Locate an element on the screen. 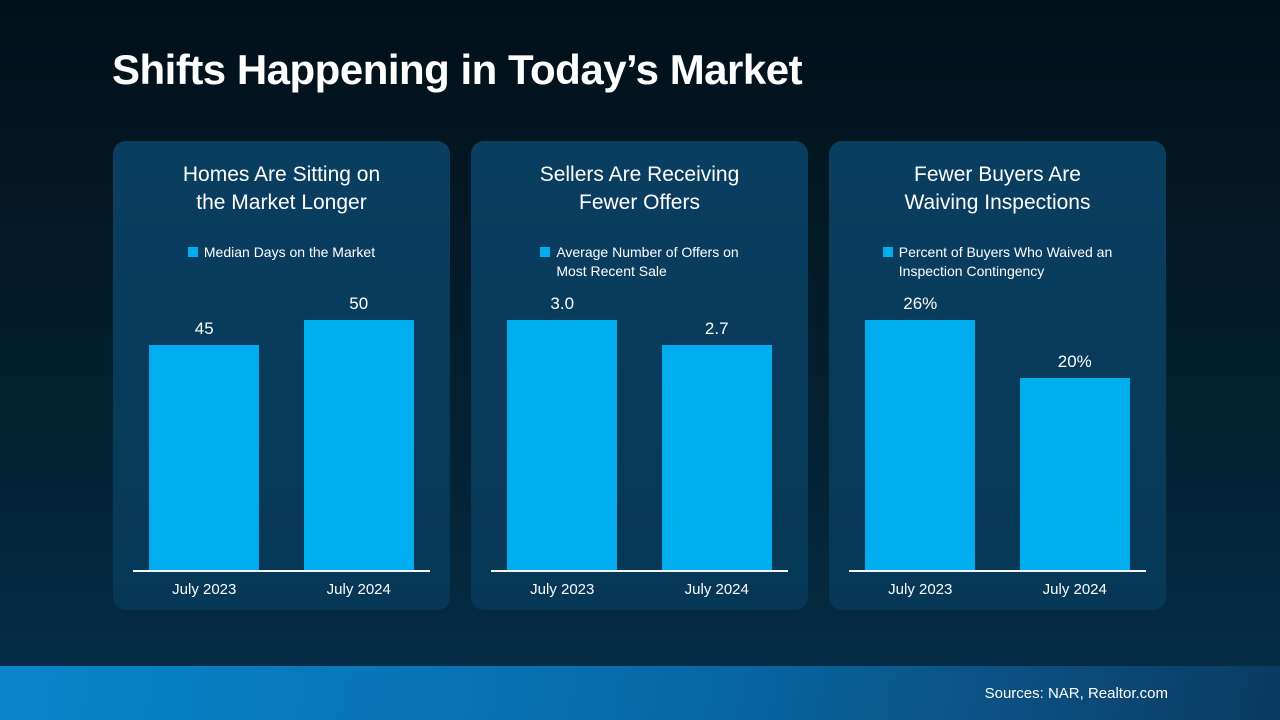  legend-label: Median Days on the Market is located at coordinates (289, 251).